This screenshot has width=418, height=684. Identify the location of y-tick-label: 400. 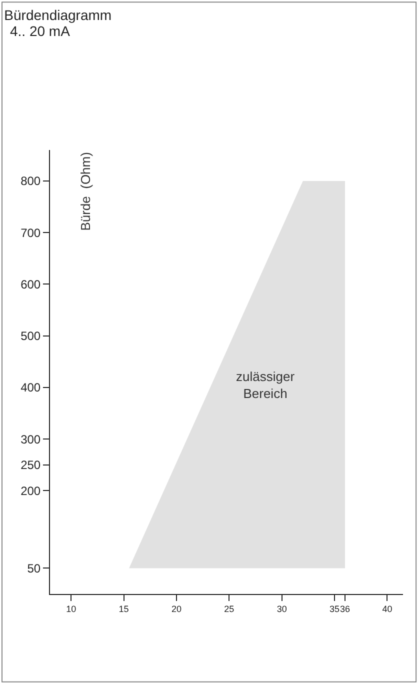
(30, 387).